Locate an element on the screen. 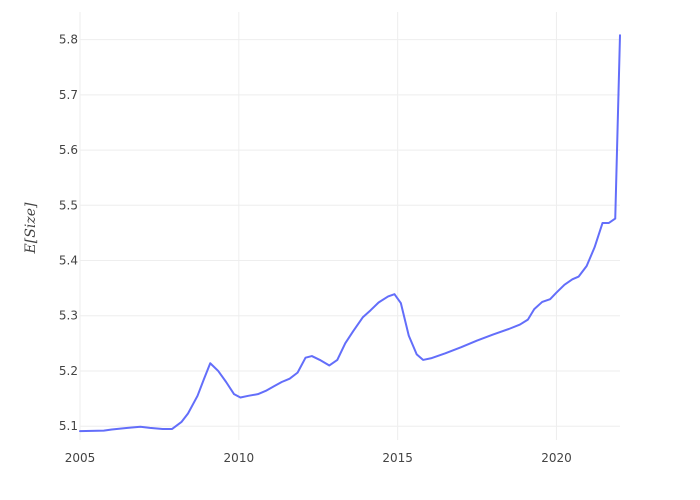 The width and height of the screenshot is (700, 500). x-tick-label: 2010 is located at coordinates (239, 458).